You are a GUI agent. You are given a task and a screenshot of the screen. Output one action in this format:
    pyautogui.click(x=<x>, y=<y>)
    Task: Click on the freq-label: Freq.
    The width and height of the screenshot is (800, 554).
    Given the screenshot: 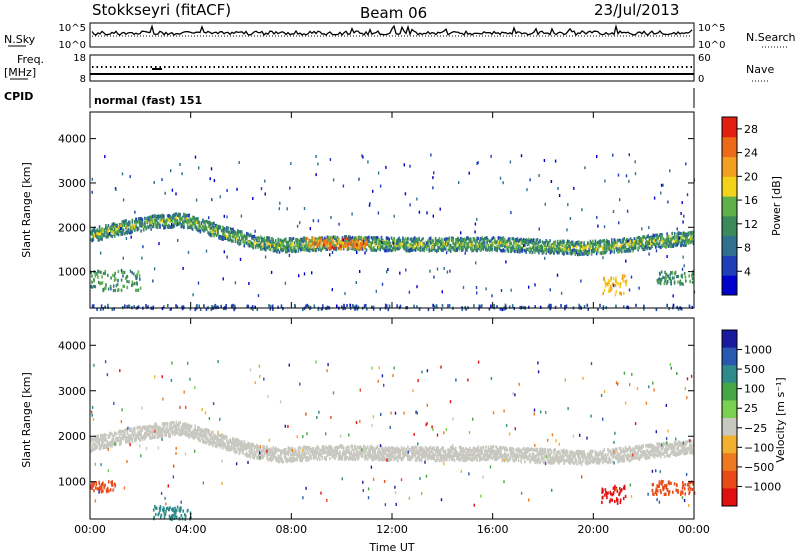 What is the action you would take?
    pyautogui.click(x=30, y=59)
    